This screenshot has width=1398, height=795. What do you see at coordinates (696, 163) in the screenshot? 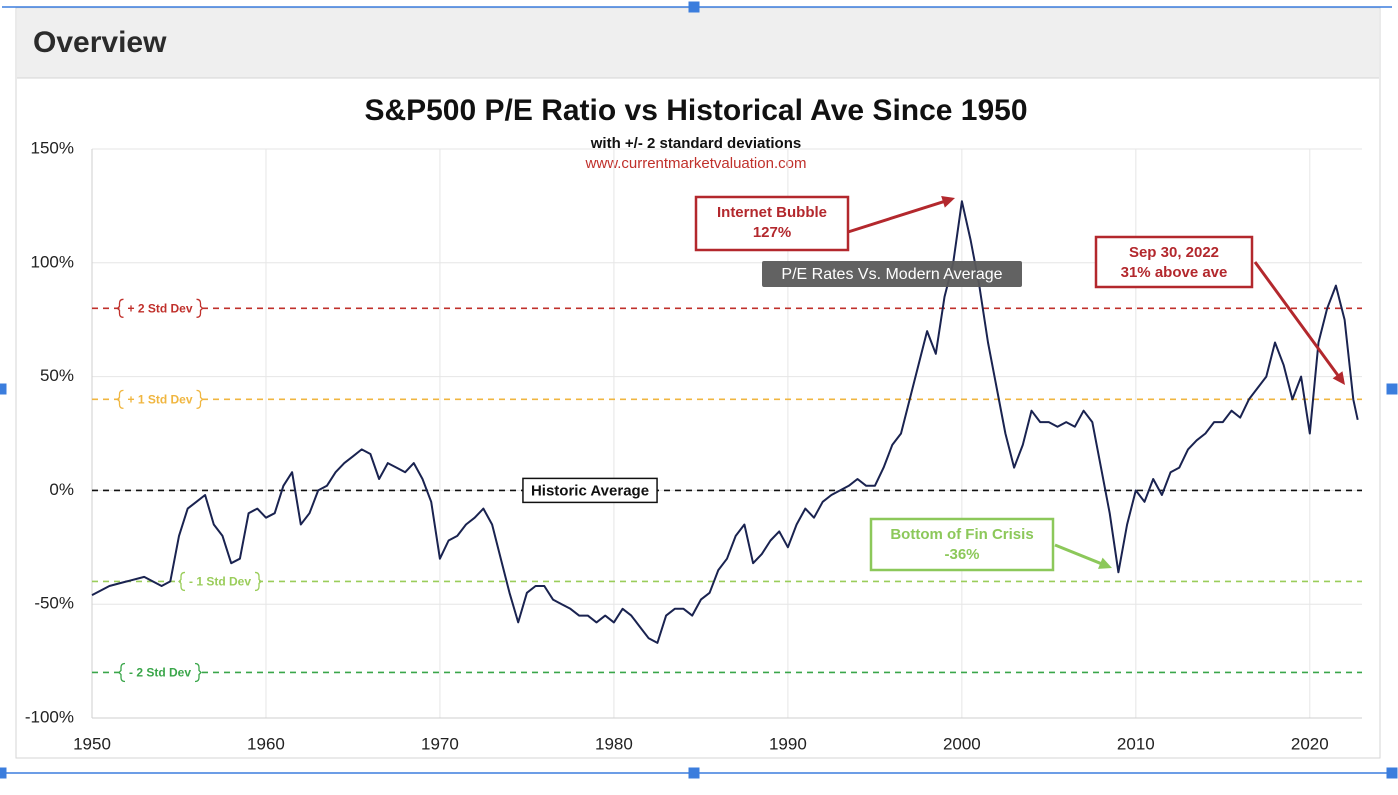
I see `chart-source: www.currentmarketvaluation.com` at bounding box center [696, 163].